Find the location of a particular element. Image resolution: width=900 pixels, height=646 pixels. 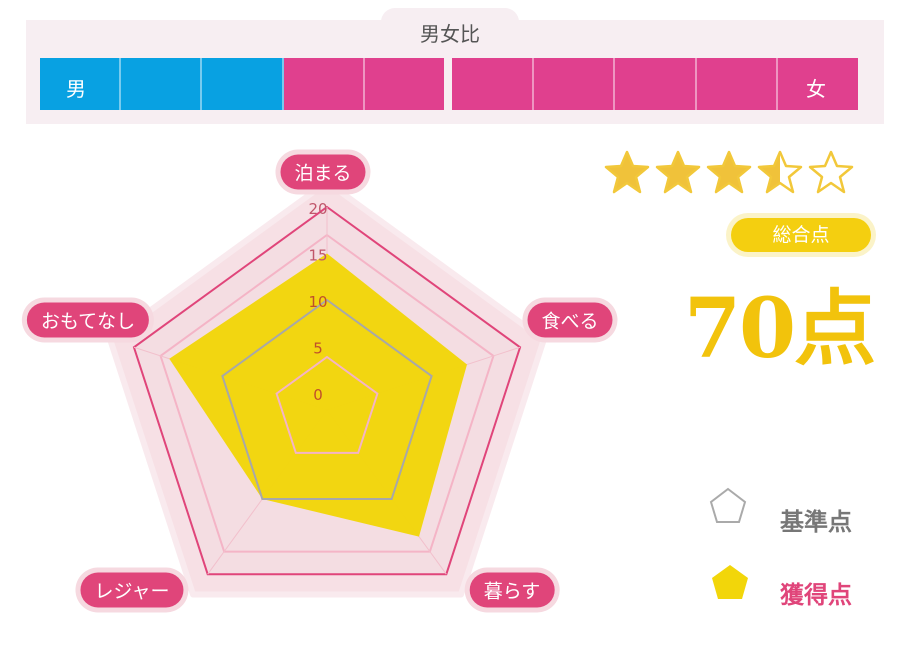

star-rating is located at coordinates (729, 172).